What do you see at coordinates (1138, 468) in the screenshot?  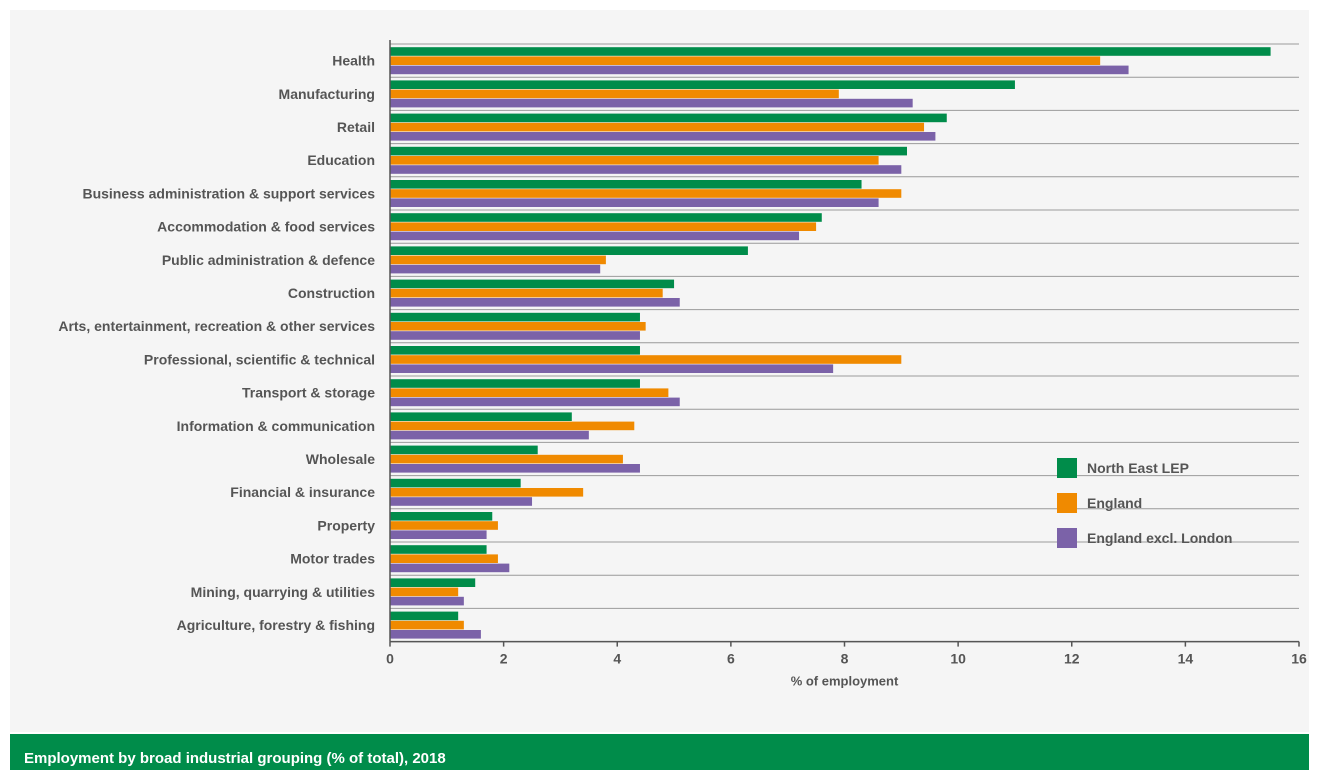 I see `legend-label: North East LEP` at bounding box center [1138, 468].